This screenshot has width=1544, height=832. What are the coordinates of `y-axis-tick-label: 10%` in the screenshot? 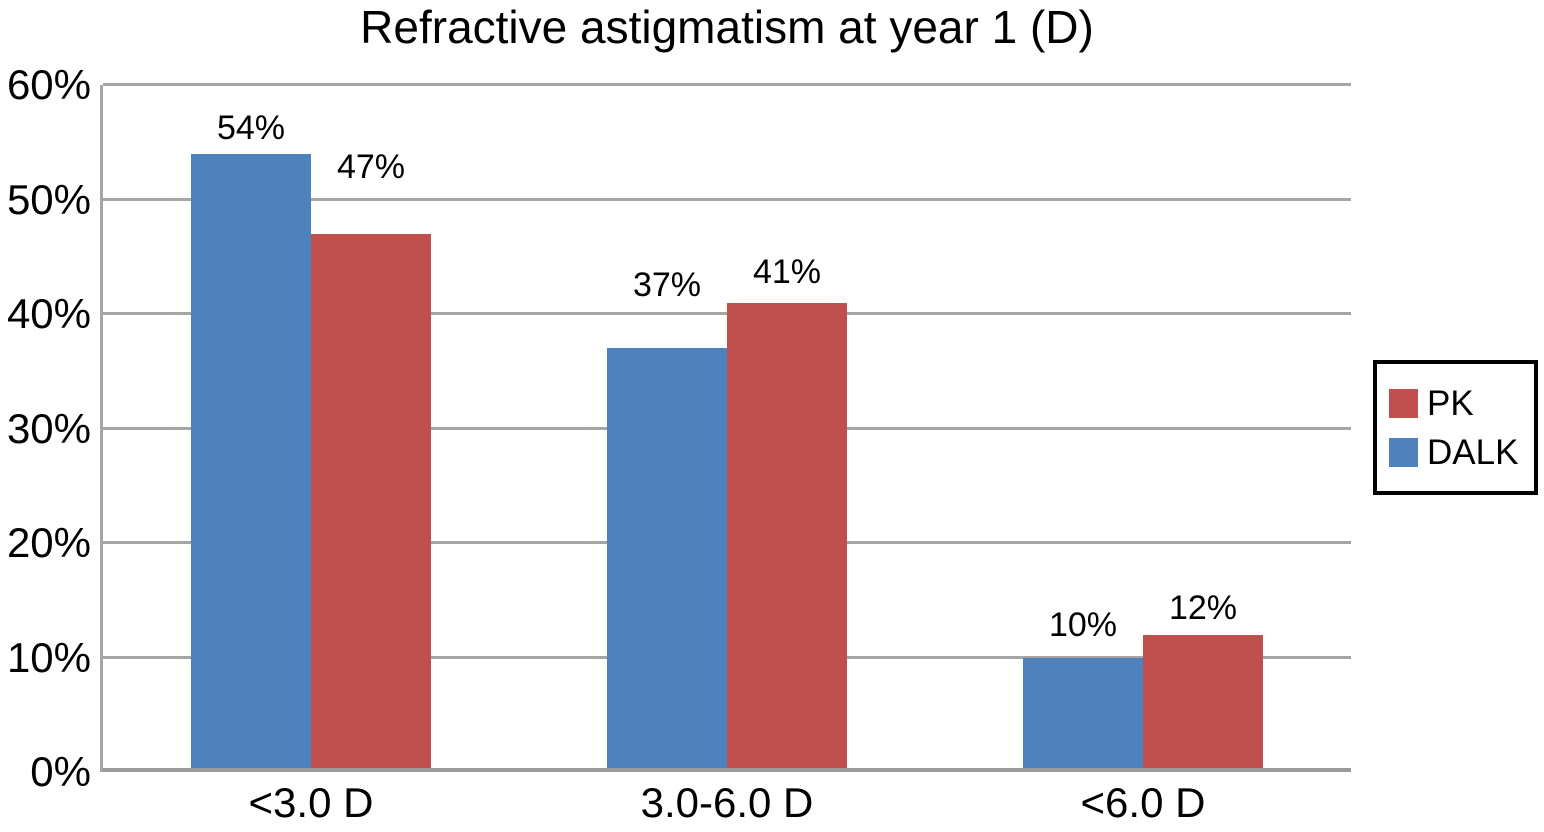 It's located at (48, 657).